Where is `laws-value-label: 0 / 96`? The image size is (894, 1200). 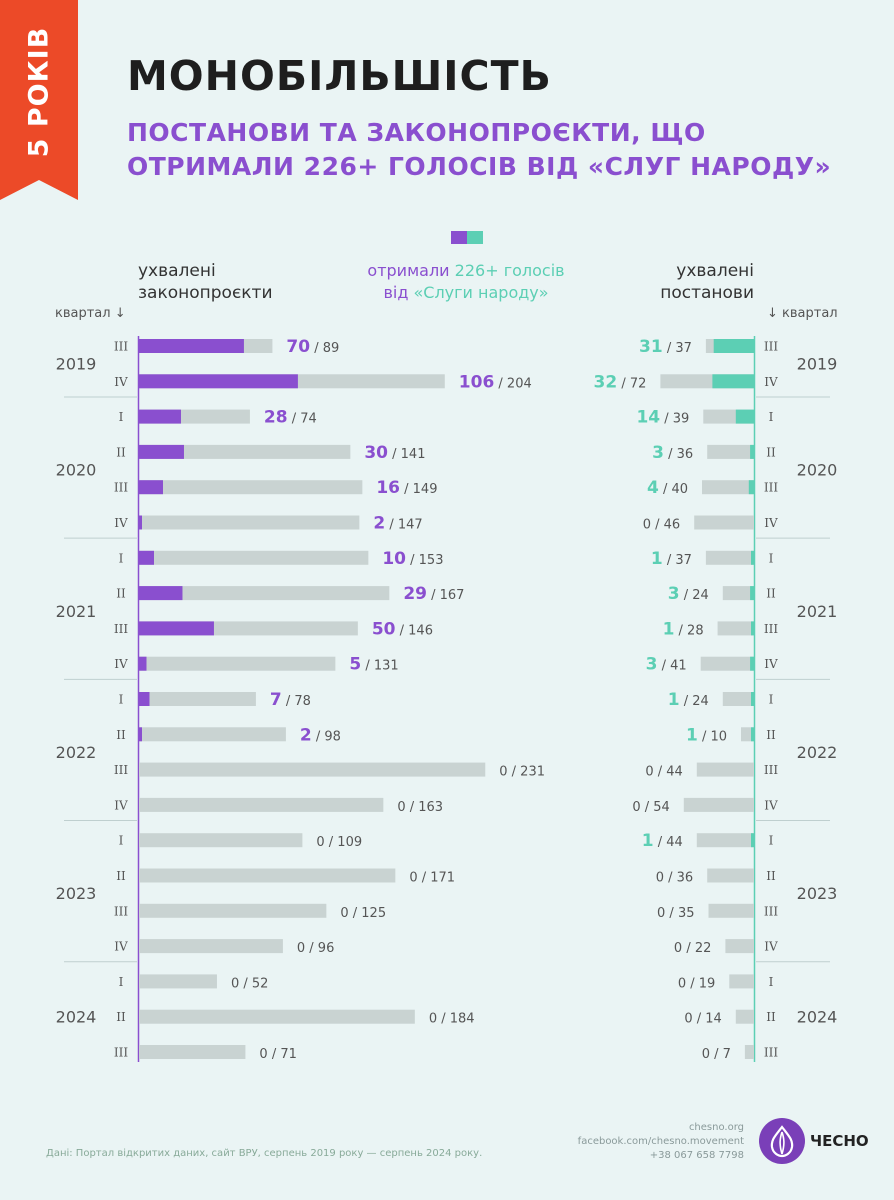
laws-value-label: 0 / 96 is located at coordinates (315, 948).